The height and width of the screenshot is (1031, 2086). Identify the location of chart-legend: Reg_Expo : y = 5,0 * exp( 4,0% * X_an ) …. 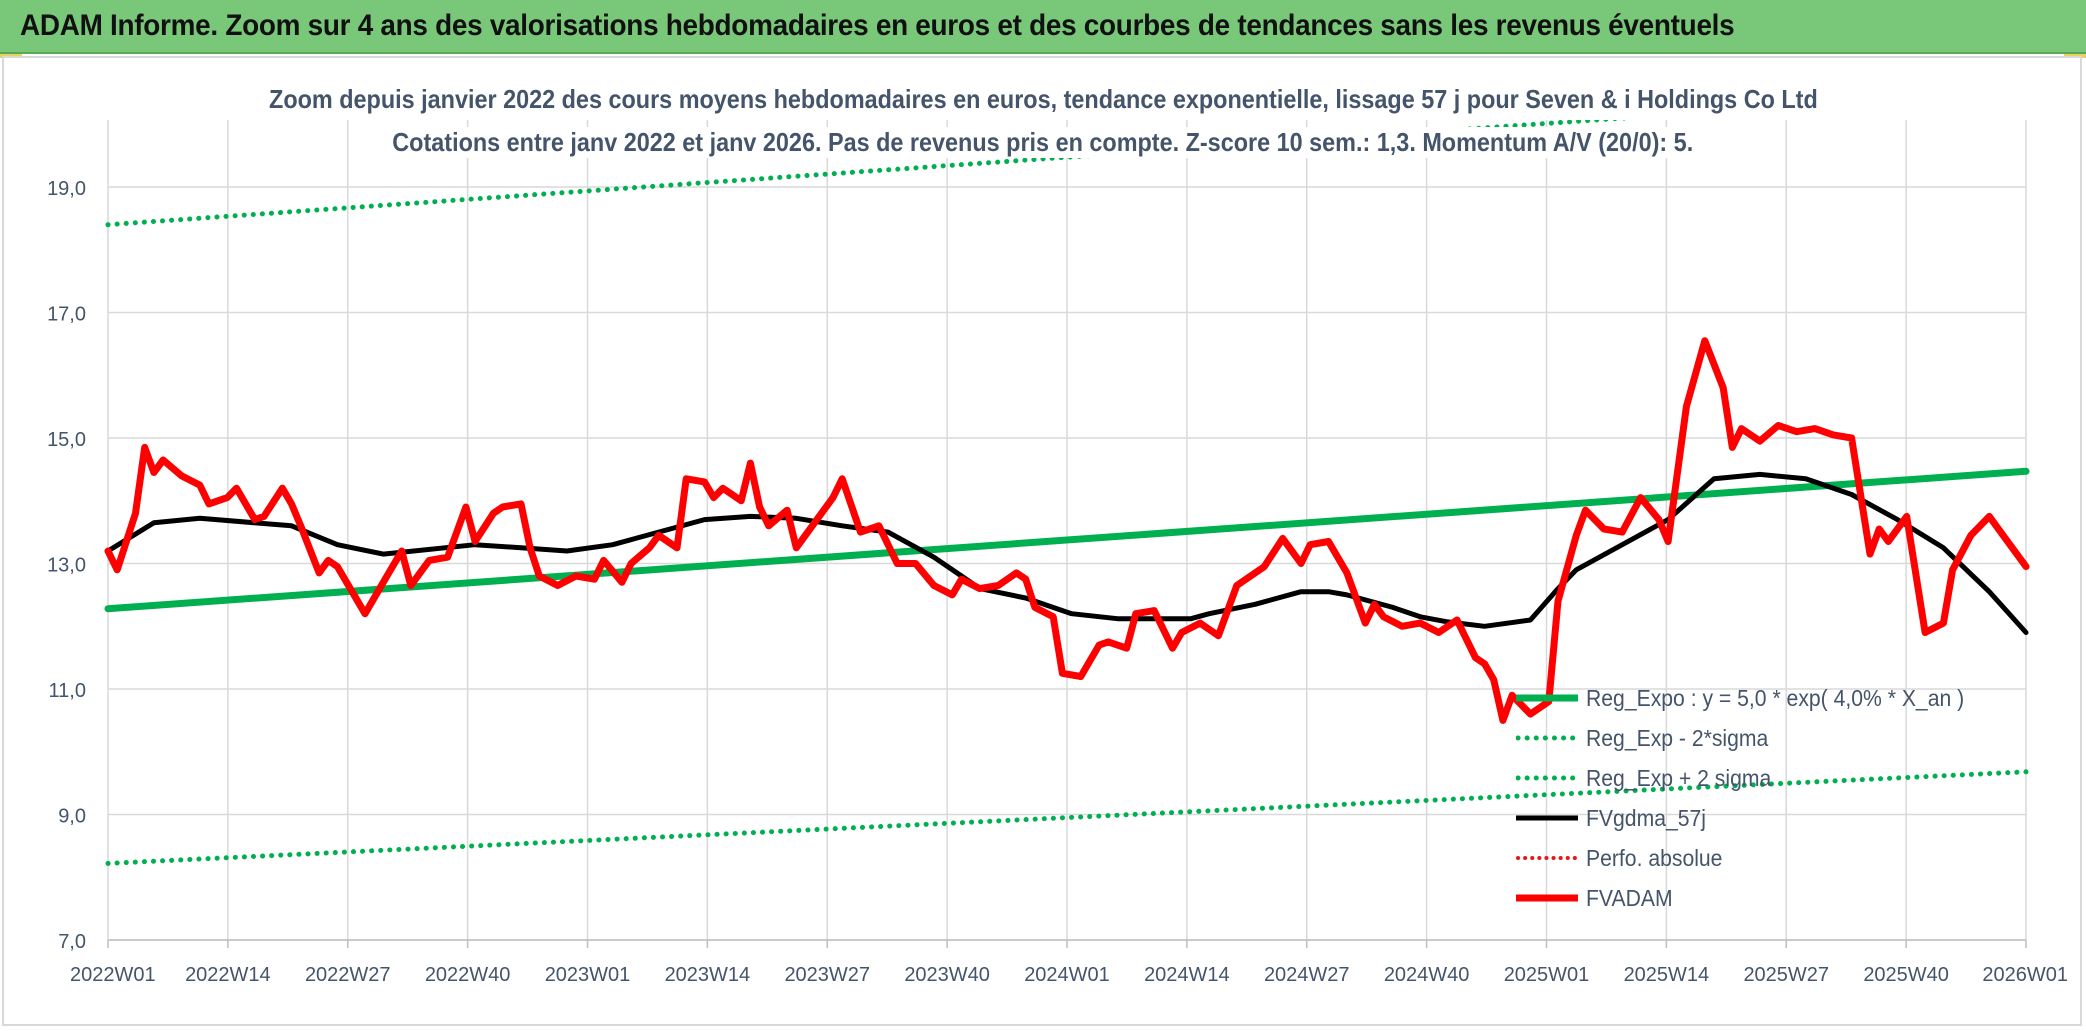
(1756, 798).